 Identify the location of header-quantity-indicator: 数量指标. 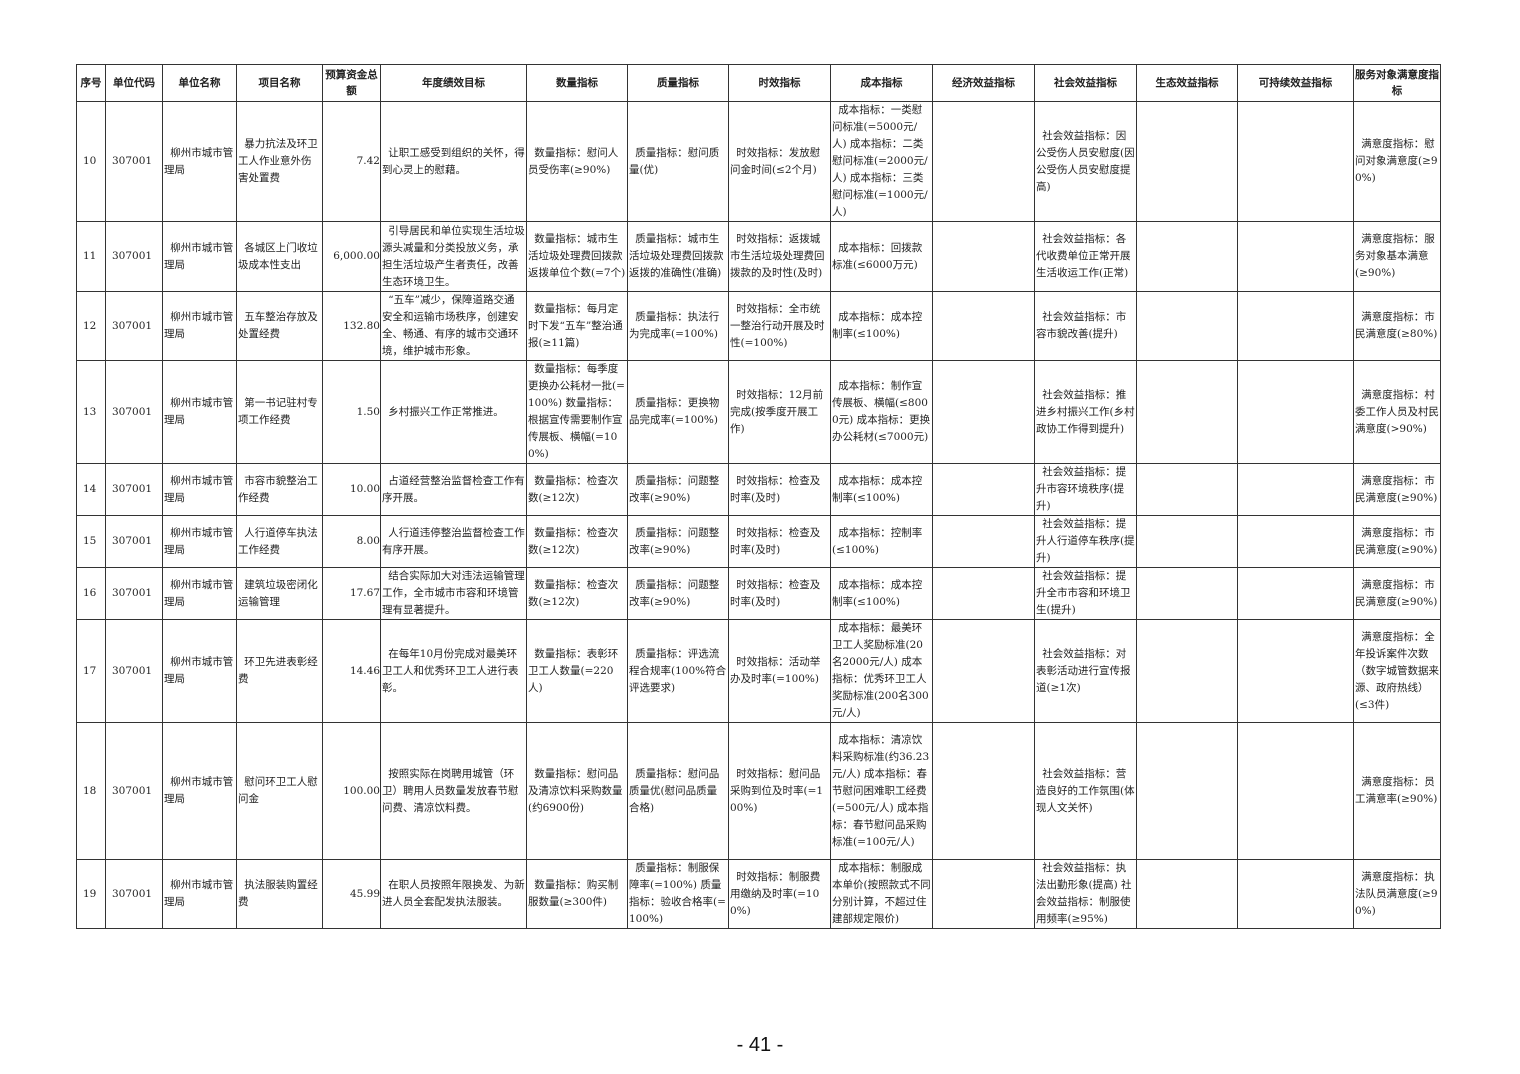
(577, 83).